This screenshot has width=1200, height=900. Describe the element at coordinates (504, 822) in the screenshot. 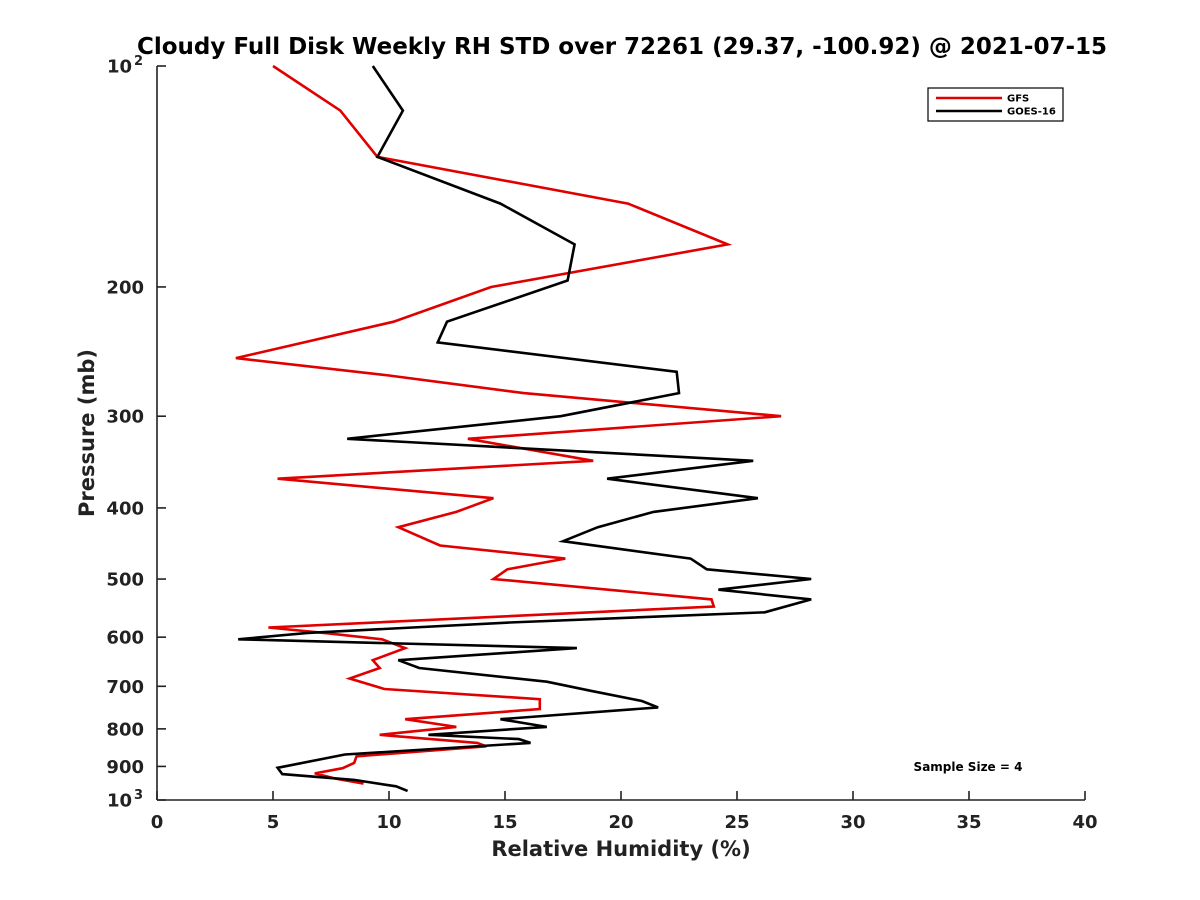

I see `x-tick-label: 15` at that location.